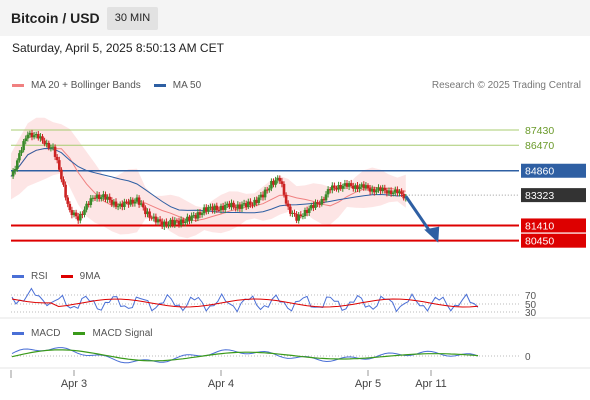 The height and width of the screenshot is (400, 590). I want to click on level-label-87430: 87430, so click(539, 131).